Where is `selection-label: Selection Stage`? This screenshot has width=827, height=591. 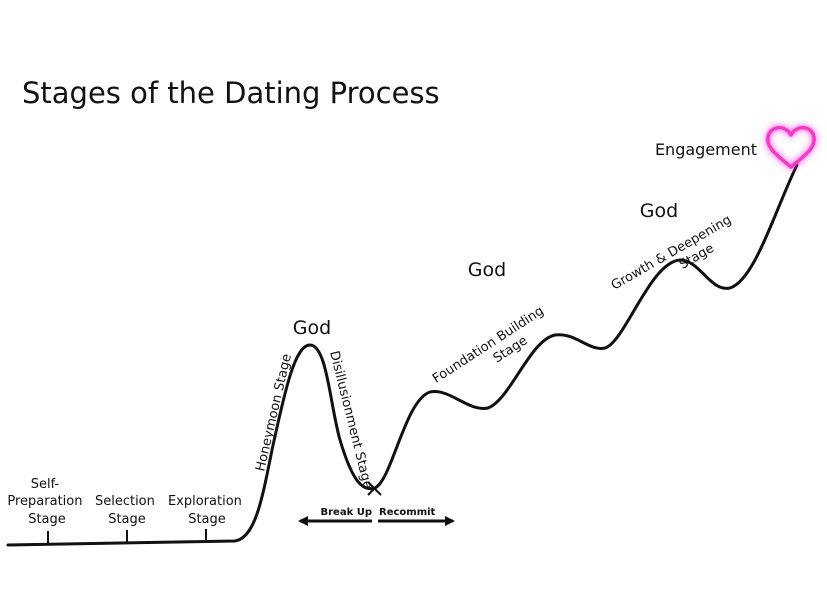 selection-label: Selection Stage is located at coordinates (127, 510).